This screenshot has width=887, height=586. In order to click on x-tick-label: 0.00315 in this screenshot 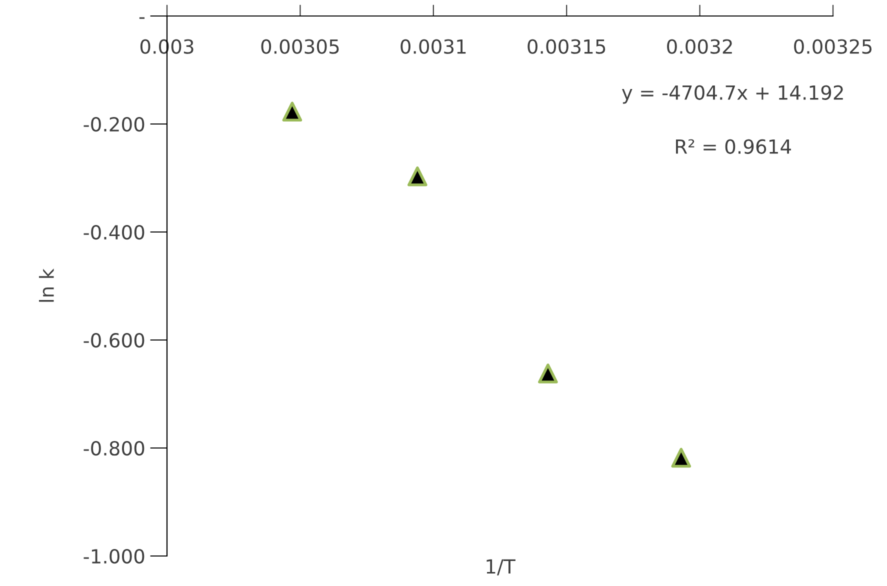, I will do `click(567, 46)`.